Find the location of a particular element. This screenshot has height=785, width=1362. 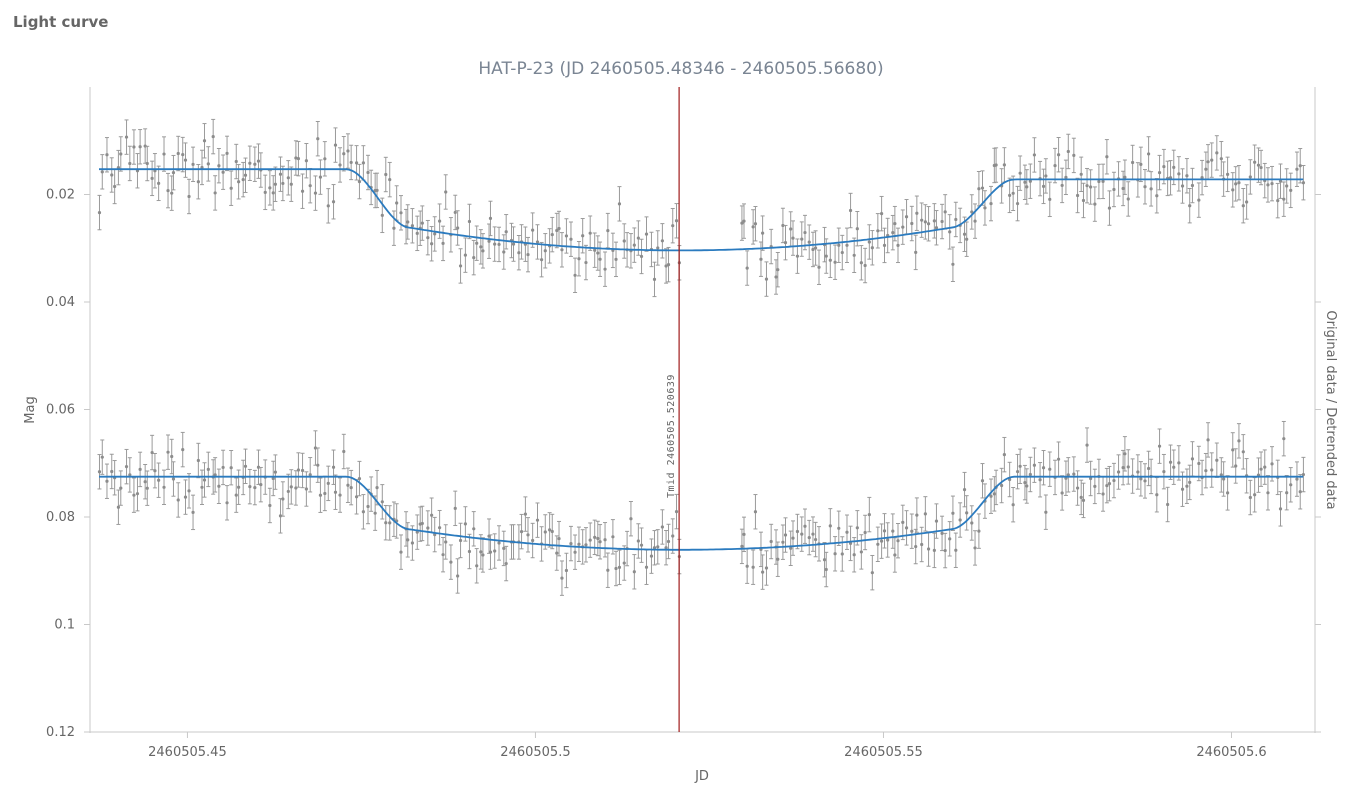

x-tick-label: 2460505.45 is located at coordinates (187, 752).